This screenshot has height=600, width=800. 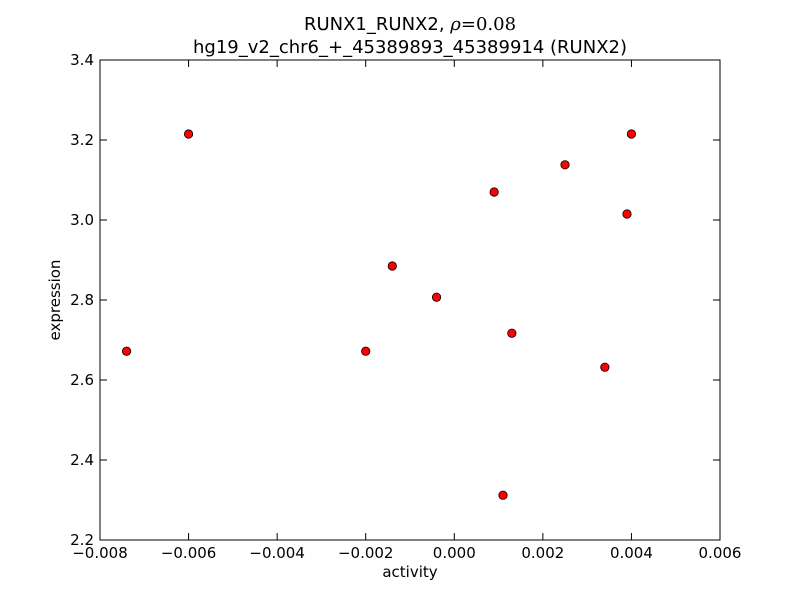 What do you see at coordinates (82, 220) in the screenshot?
I see `y-tick-label: 3.0` at bounding box center [82, 220].